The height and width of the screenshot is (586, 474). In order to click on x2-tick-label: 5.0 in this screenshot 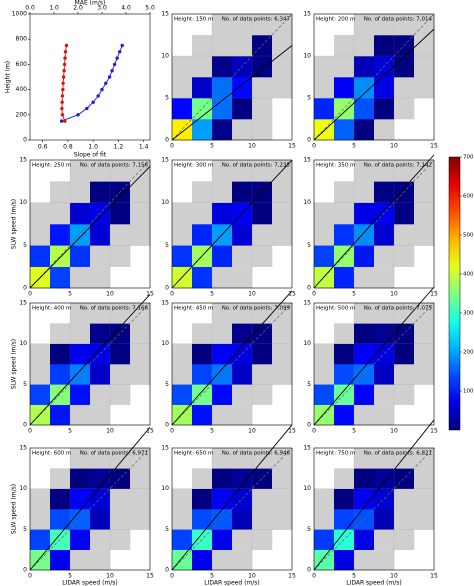, I will do `click(150, 8)`.